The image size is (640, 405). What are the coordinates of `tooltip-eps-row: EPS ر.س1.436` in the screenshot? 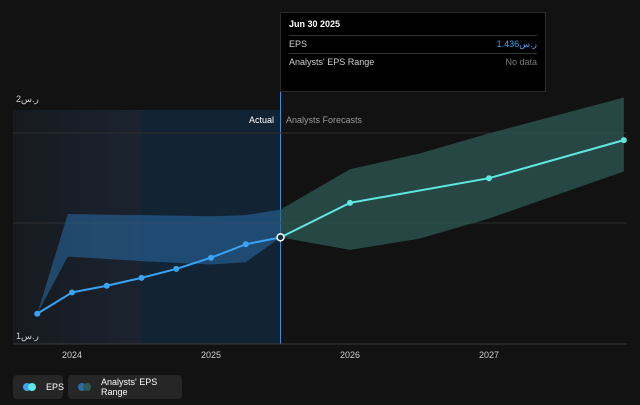 It's located at (413, 44).